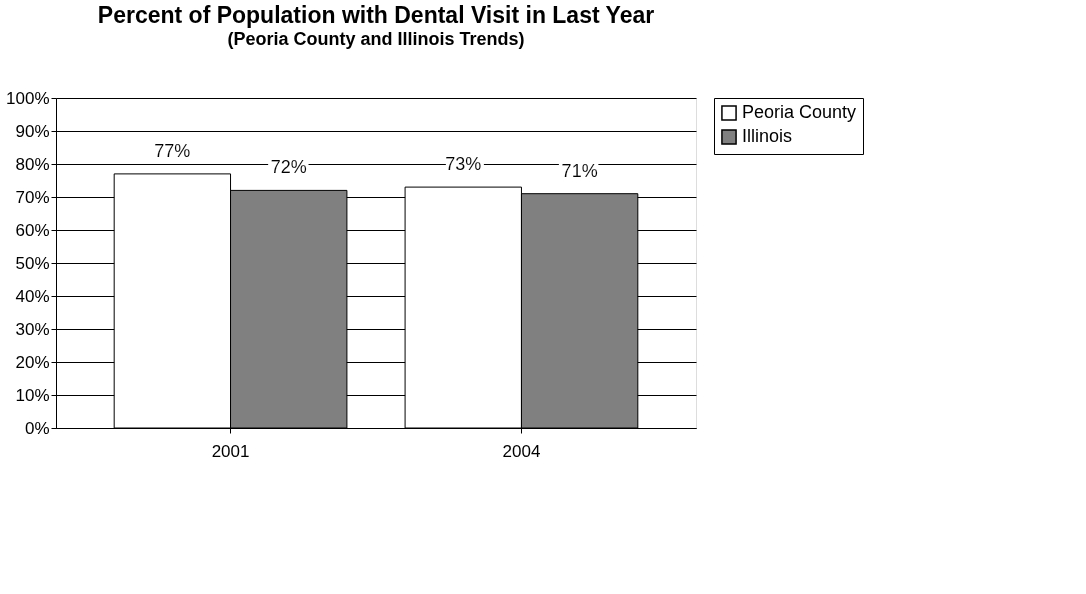 The height and width of the screenshot is (594, 1086). Describe the element at coordinates (37, 428) in the screenshot. I see `y-tick-label: 0%` at that location.